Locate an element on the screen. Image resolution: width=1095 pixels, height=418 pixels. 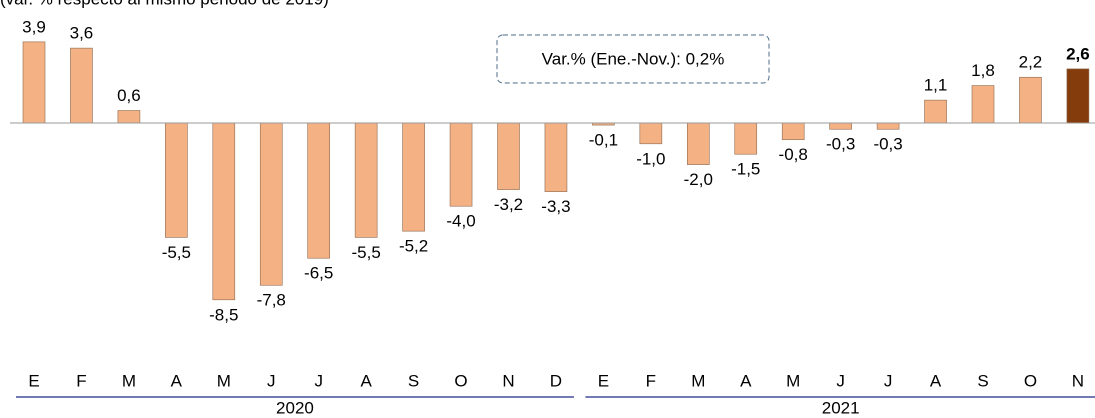
value-label: 2,6 is located at coordinates (1078, 53).